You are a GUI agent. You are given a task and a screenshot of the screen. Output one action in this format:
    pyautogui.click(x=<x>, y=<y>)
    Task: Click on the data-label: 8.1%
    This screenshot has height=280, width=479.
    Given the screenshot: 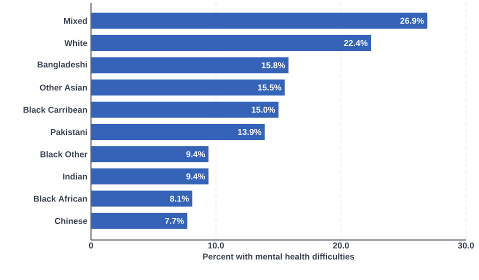 What is the action you would take?
    pyautogui.click(x=179, y=199)
    